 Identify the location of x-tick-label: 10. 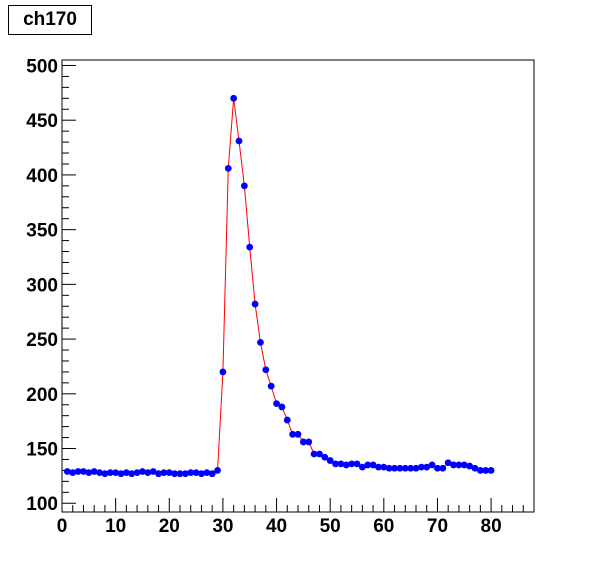
(115, 526).